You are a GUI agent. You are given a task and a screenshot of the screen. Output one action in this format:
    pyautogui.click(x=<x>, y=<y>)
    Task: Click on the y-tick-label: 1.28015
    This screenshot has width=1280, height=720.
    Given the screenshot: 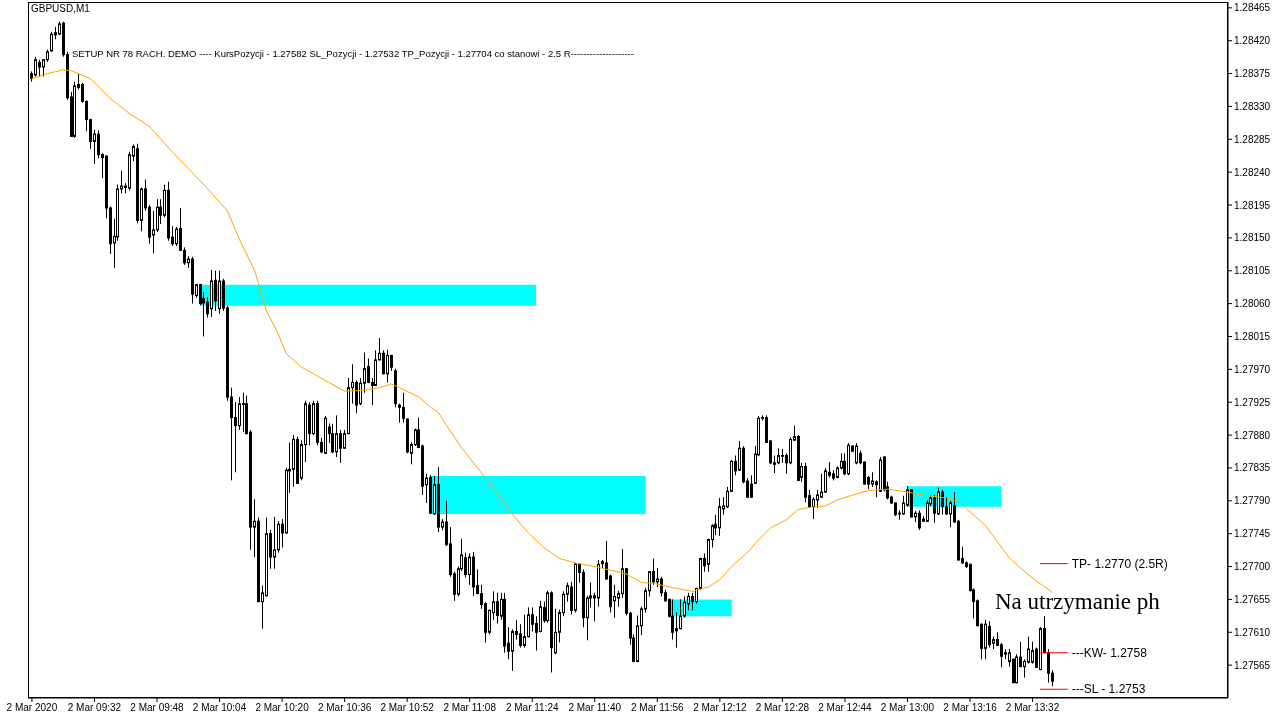 What is the action you would take?
    pyautogui.click(x=1252, y=337)
    